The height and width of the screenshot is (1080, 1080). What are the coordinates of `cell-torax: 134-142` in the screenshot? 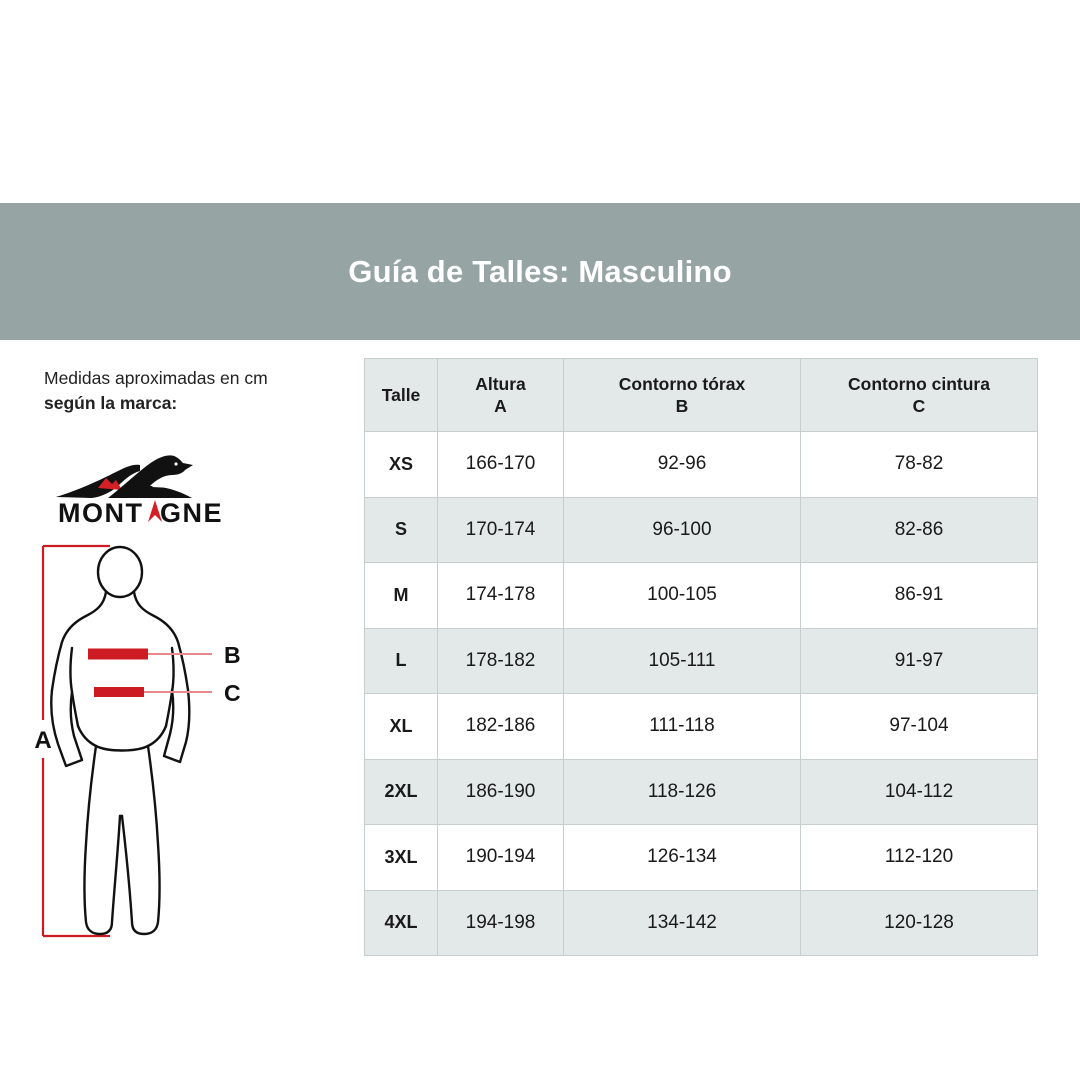 It's located at (682, 922).